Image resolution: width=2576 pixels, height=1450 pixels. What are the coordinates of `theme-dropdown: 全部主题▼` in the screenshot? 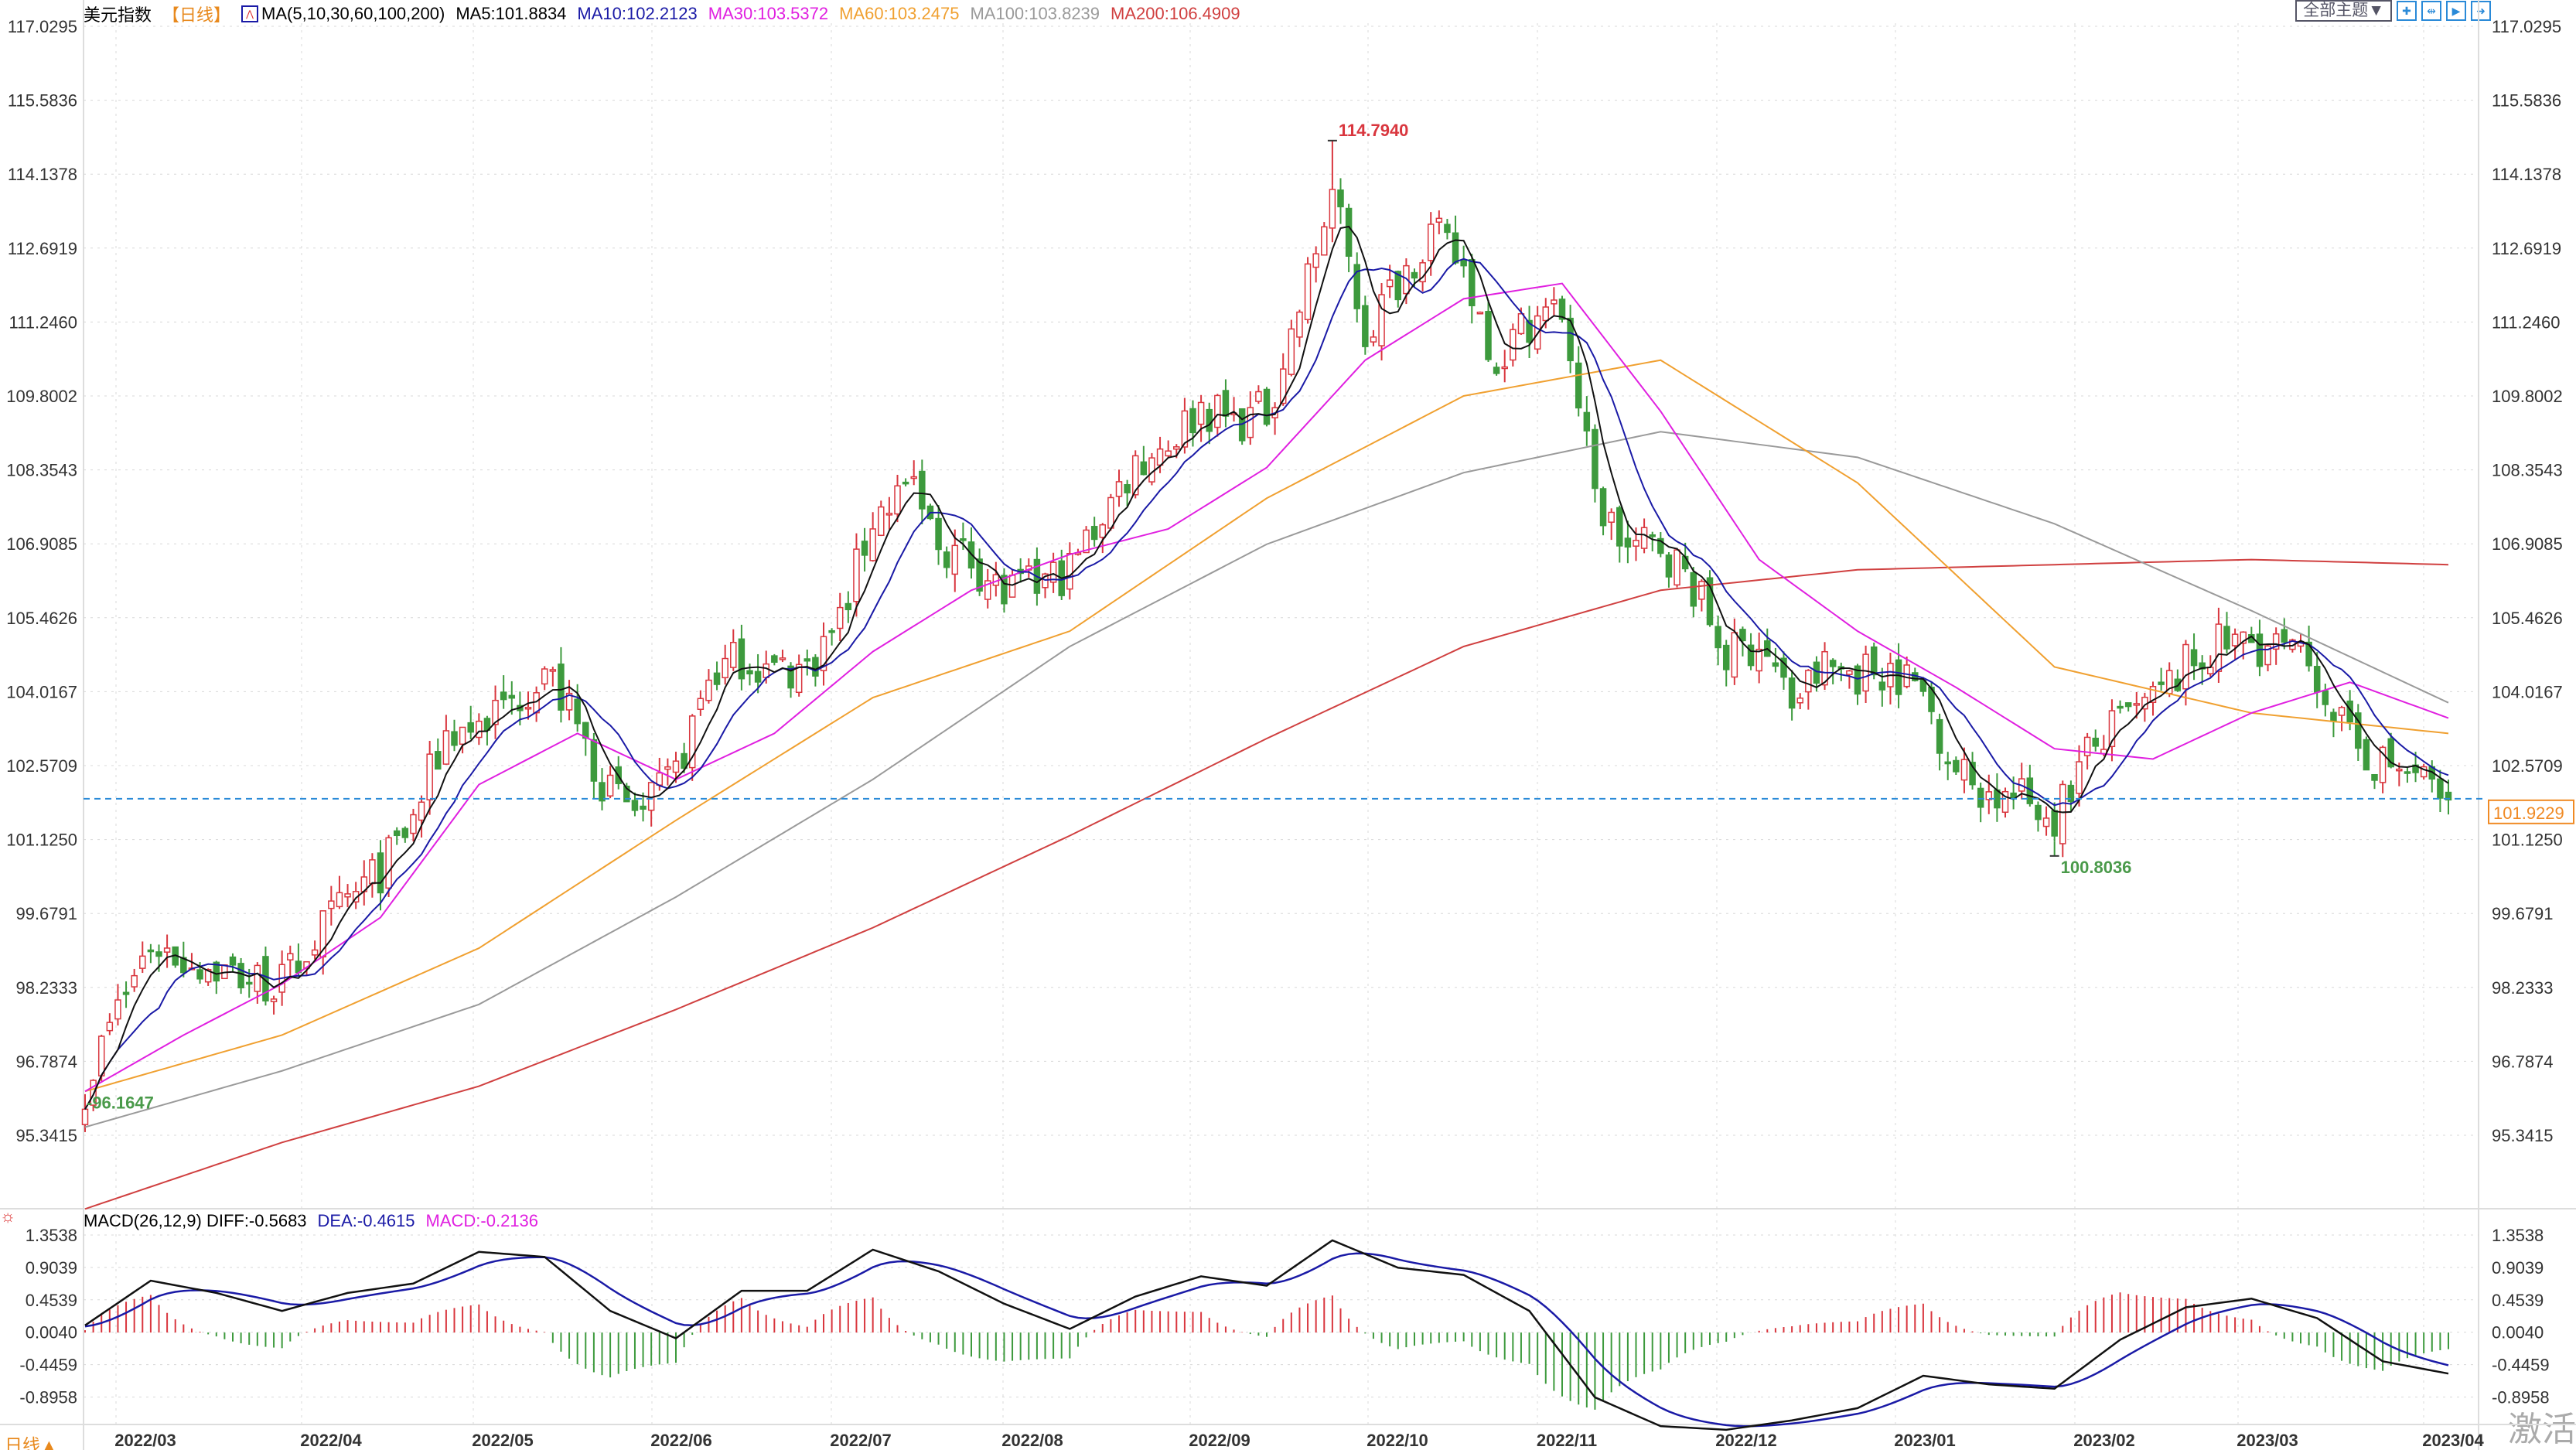 It's located at (2344, 11).